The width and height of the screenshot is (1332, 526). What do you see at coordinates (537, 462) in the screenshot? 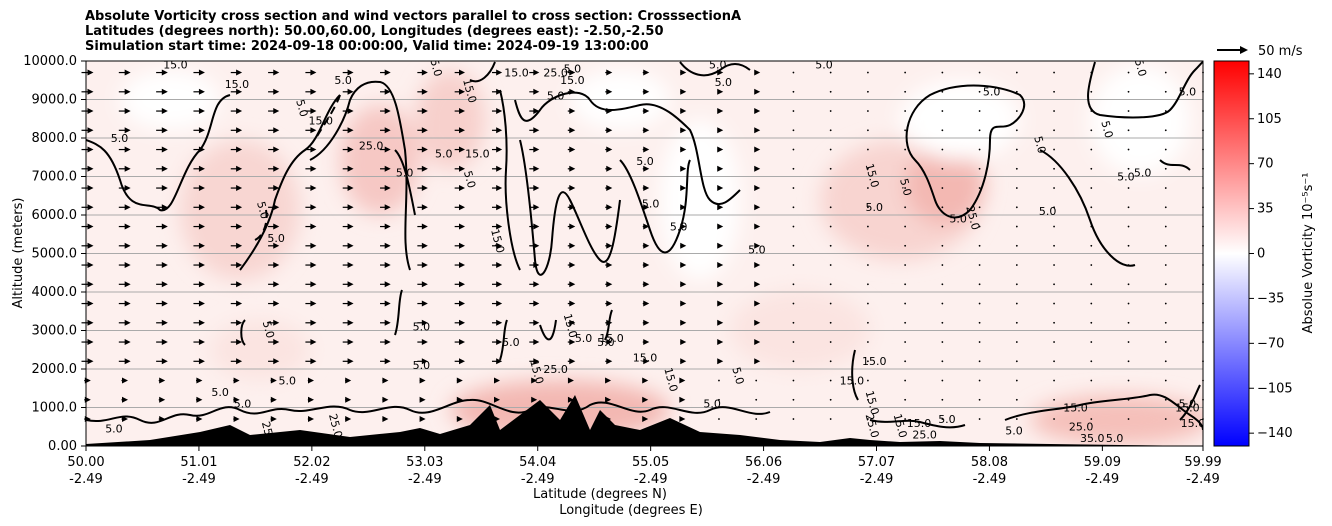
I see `x-tick-label-latitude: 54.04` at bounding box center [537, 462].